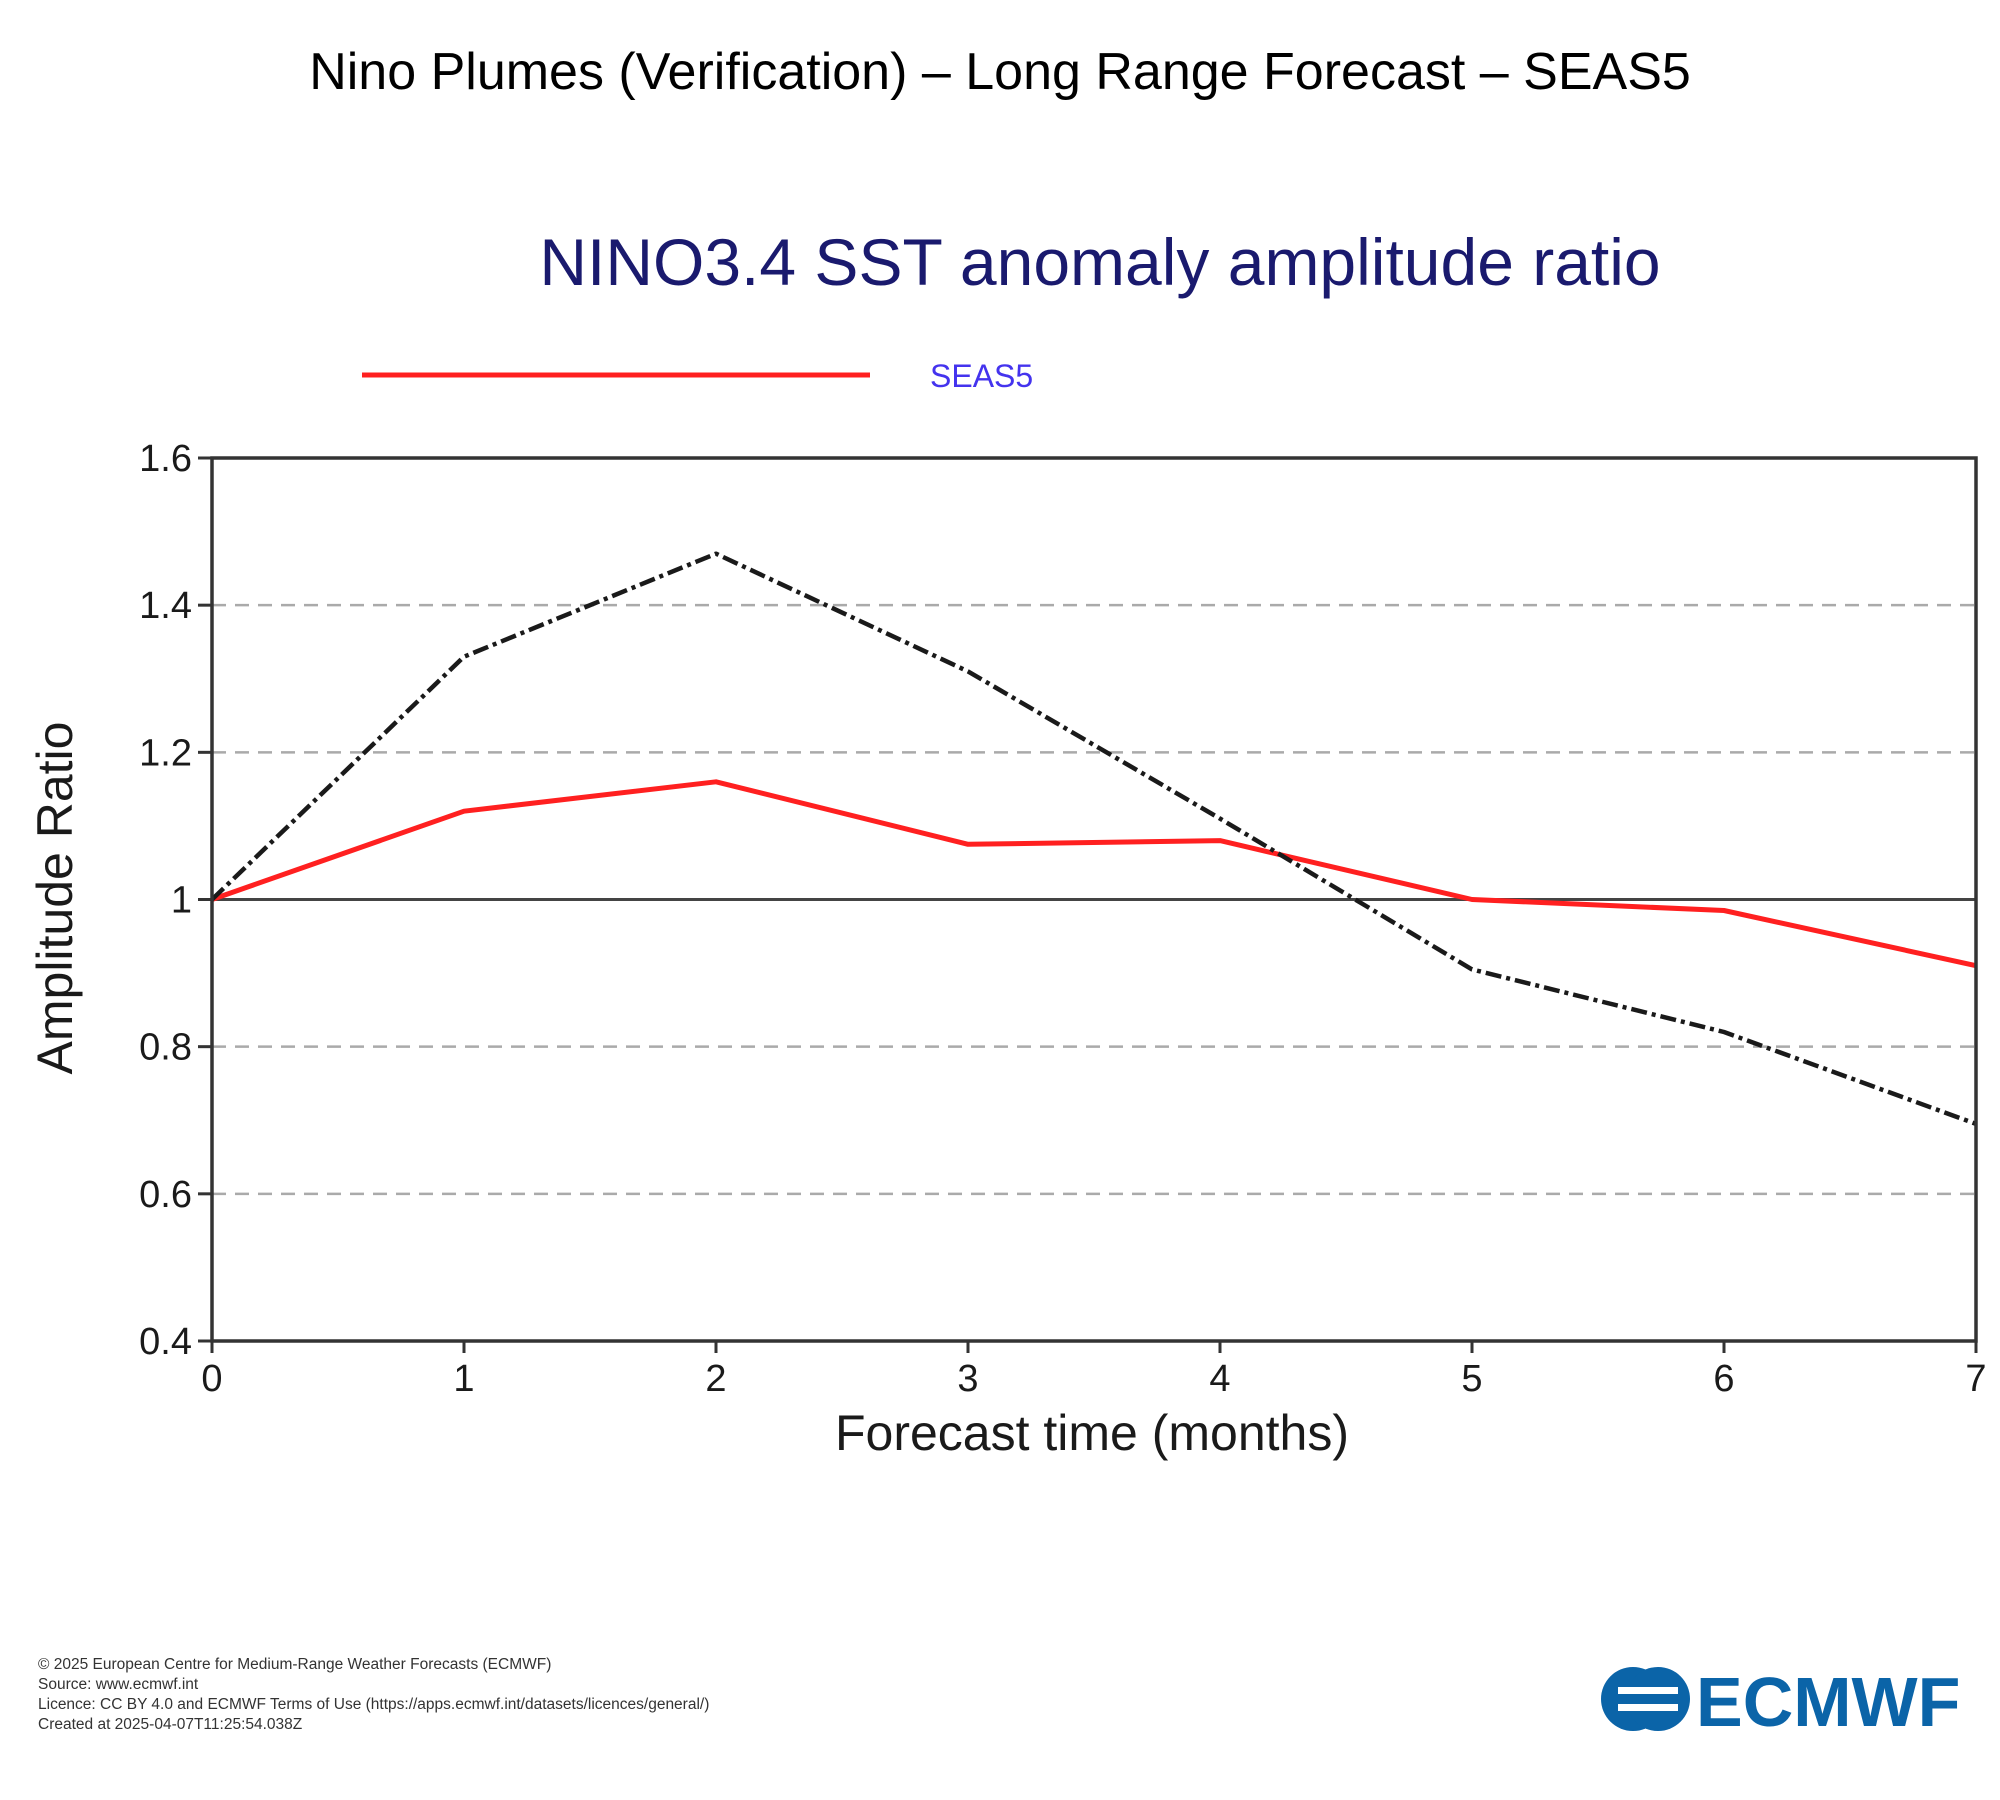 The height and width of the screenshot is (1800, 2000). Describe the element at coordinates (463, 1379) in the screenshot. I see `x-tick-label: 1` at that location.